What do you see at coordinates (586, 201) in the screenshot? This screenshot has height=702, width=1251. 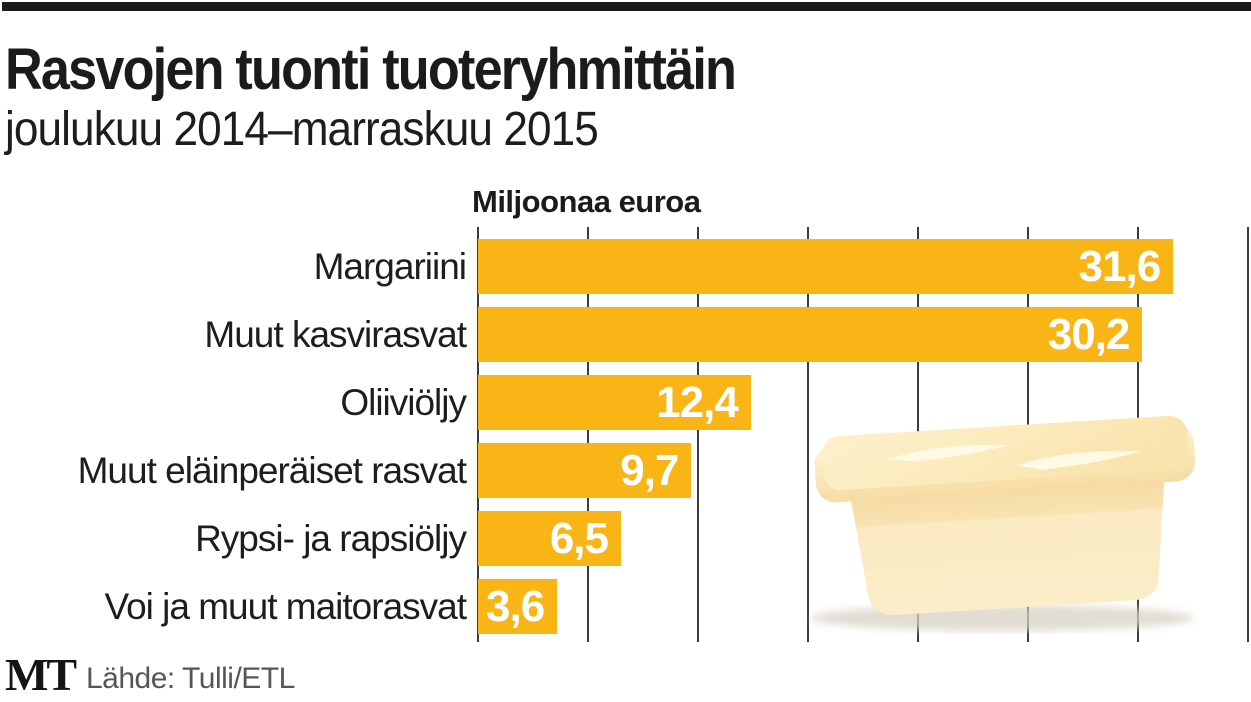 I see `axis-title: Miljoonaa euroa` at bounding box center [586, 201].